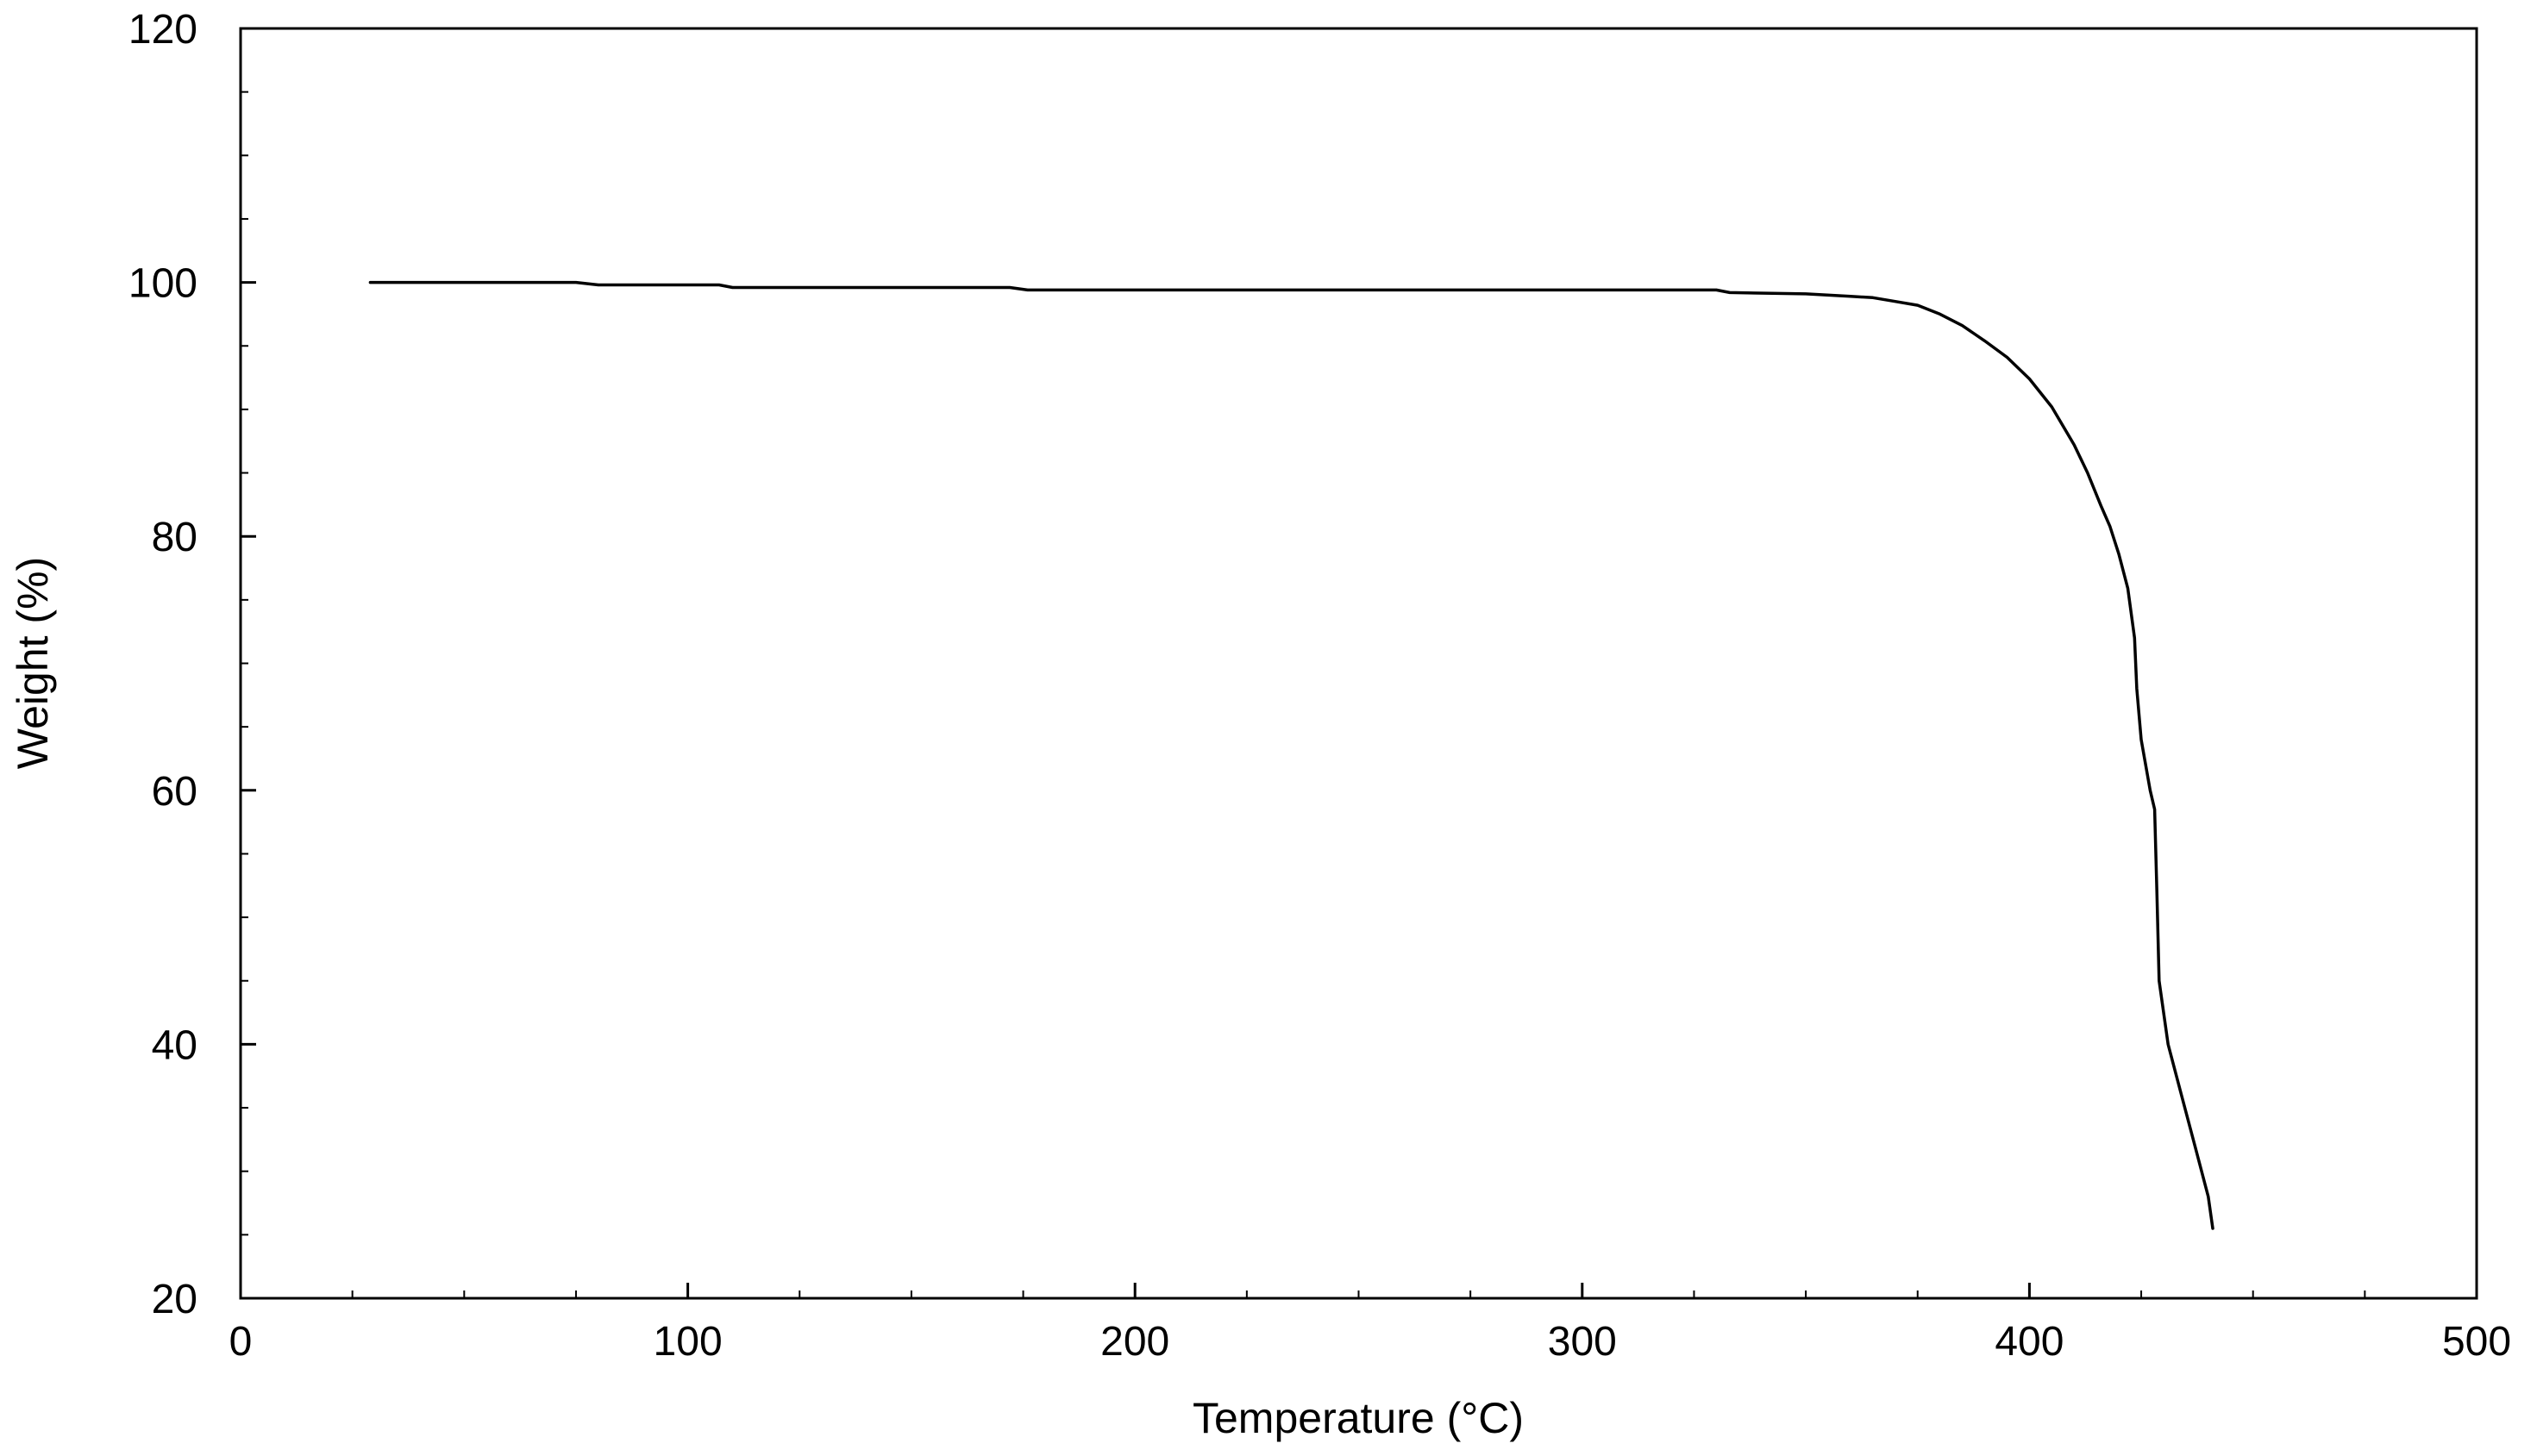  Describe the element at coordinates (175, 537) in the screenshot. I see `y-tick-label: 80` at that location.